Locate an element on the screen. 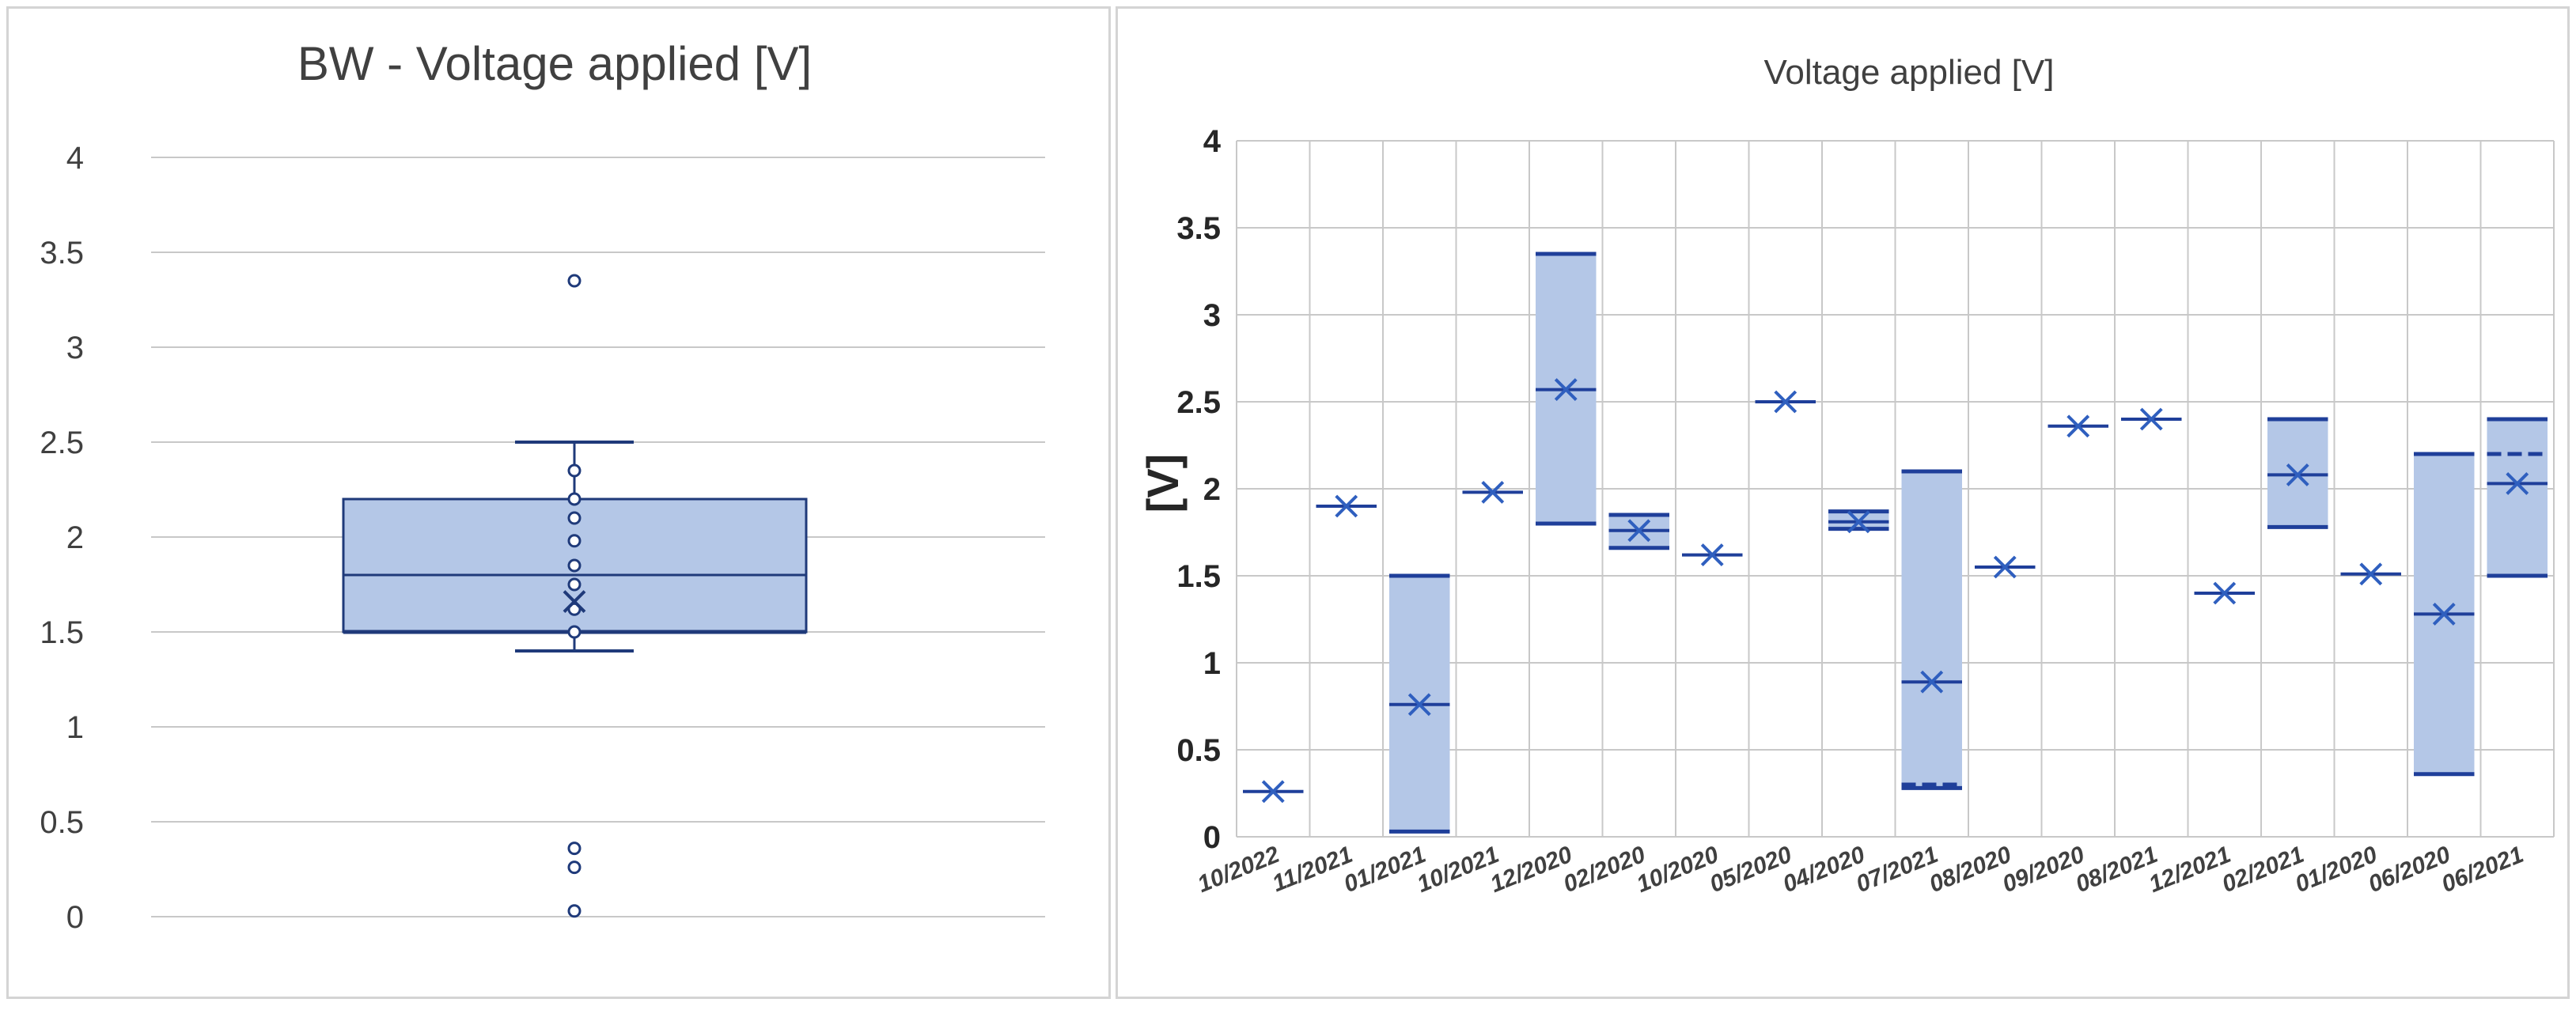 The image size is (2576, 1010). x-tick-label: 10/2020 is located at coordinates (1677, 870).